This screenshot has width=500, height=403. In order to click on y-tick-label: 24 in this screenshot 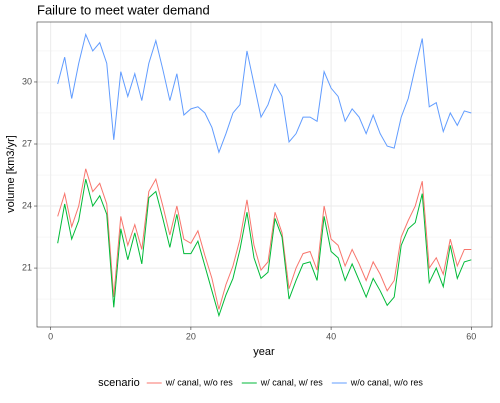, I will do `click(27, 205)`.